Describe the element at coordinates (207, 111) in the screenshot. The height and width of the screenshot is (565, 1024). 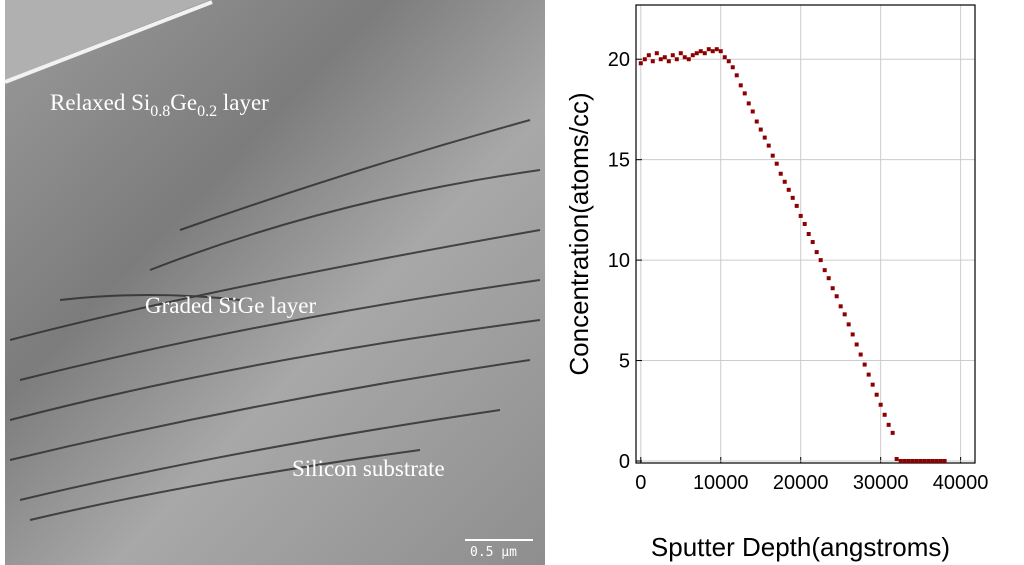
I see `label-sub: 0.2` at that location.